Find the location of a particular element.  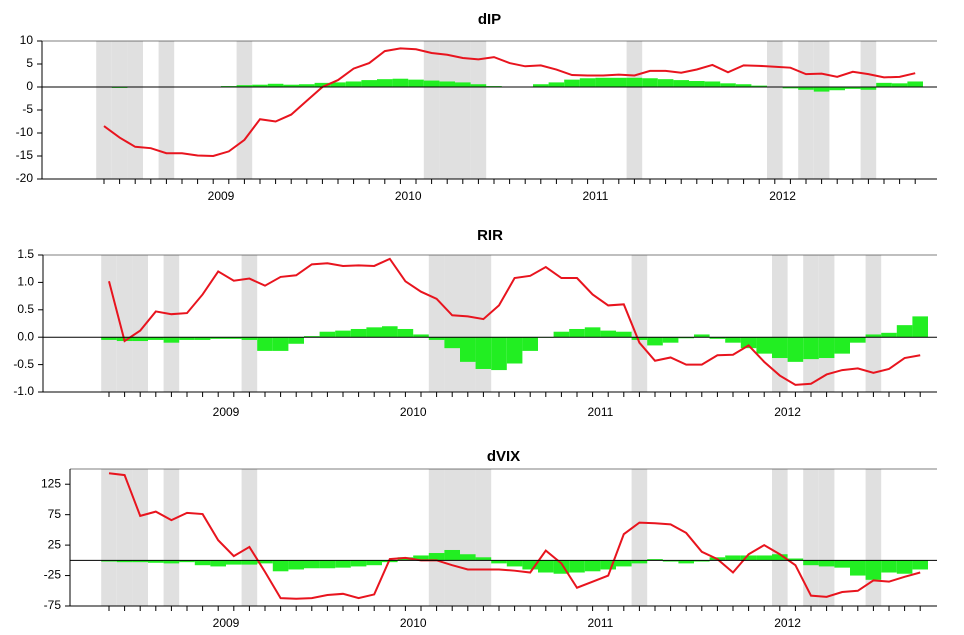

chart-title: RIR is located at coordinates (490, 235).